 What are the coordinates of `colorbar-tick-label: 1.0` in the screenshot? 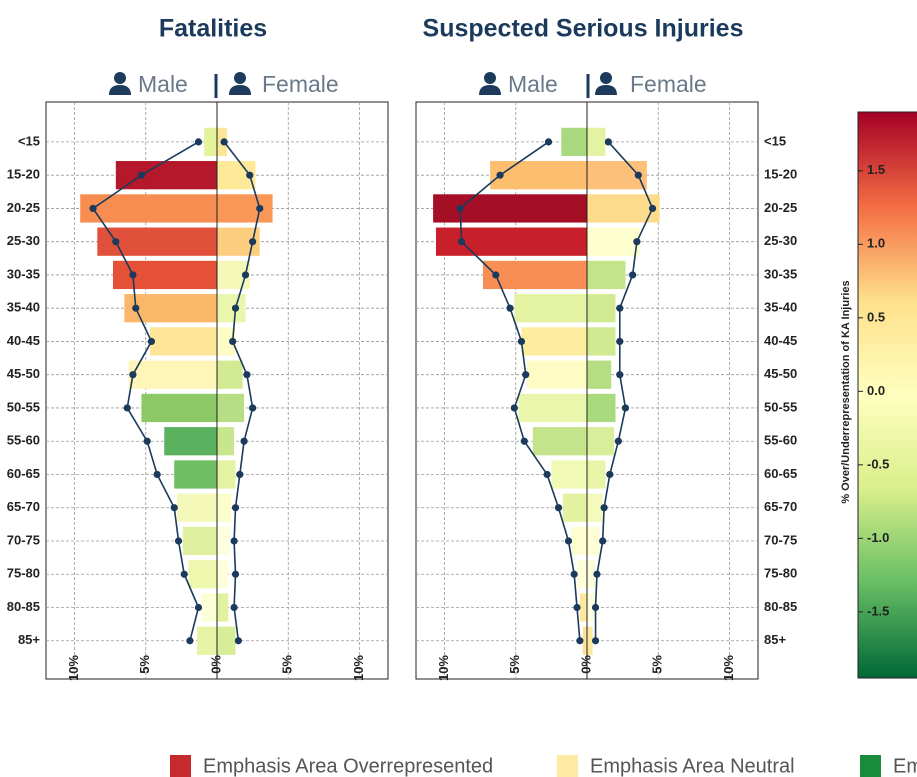 It's located at (876, 243).